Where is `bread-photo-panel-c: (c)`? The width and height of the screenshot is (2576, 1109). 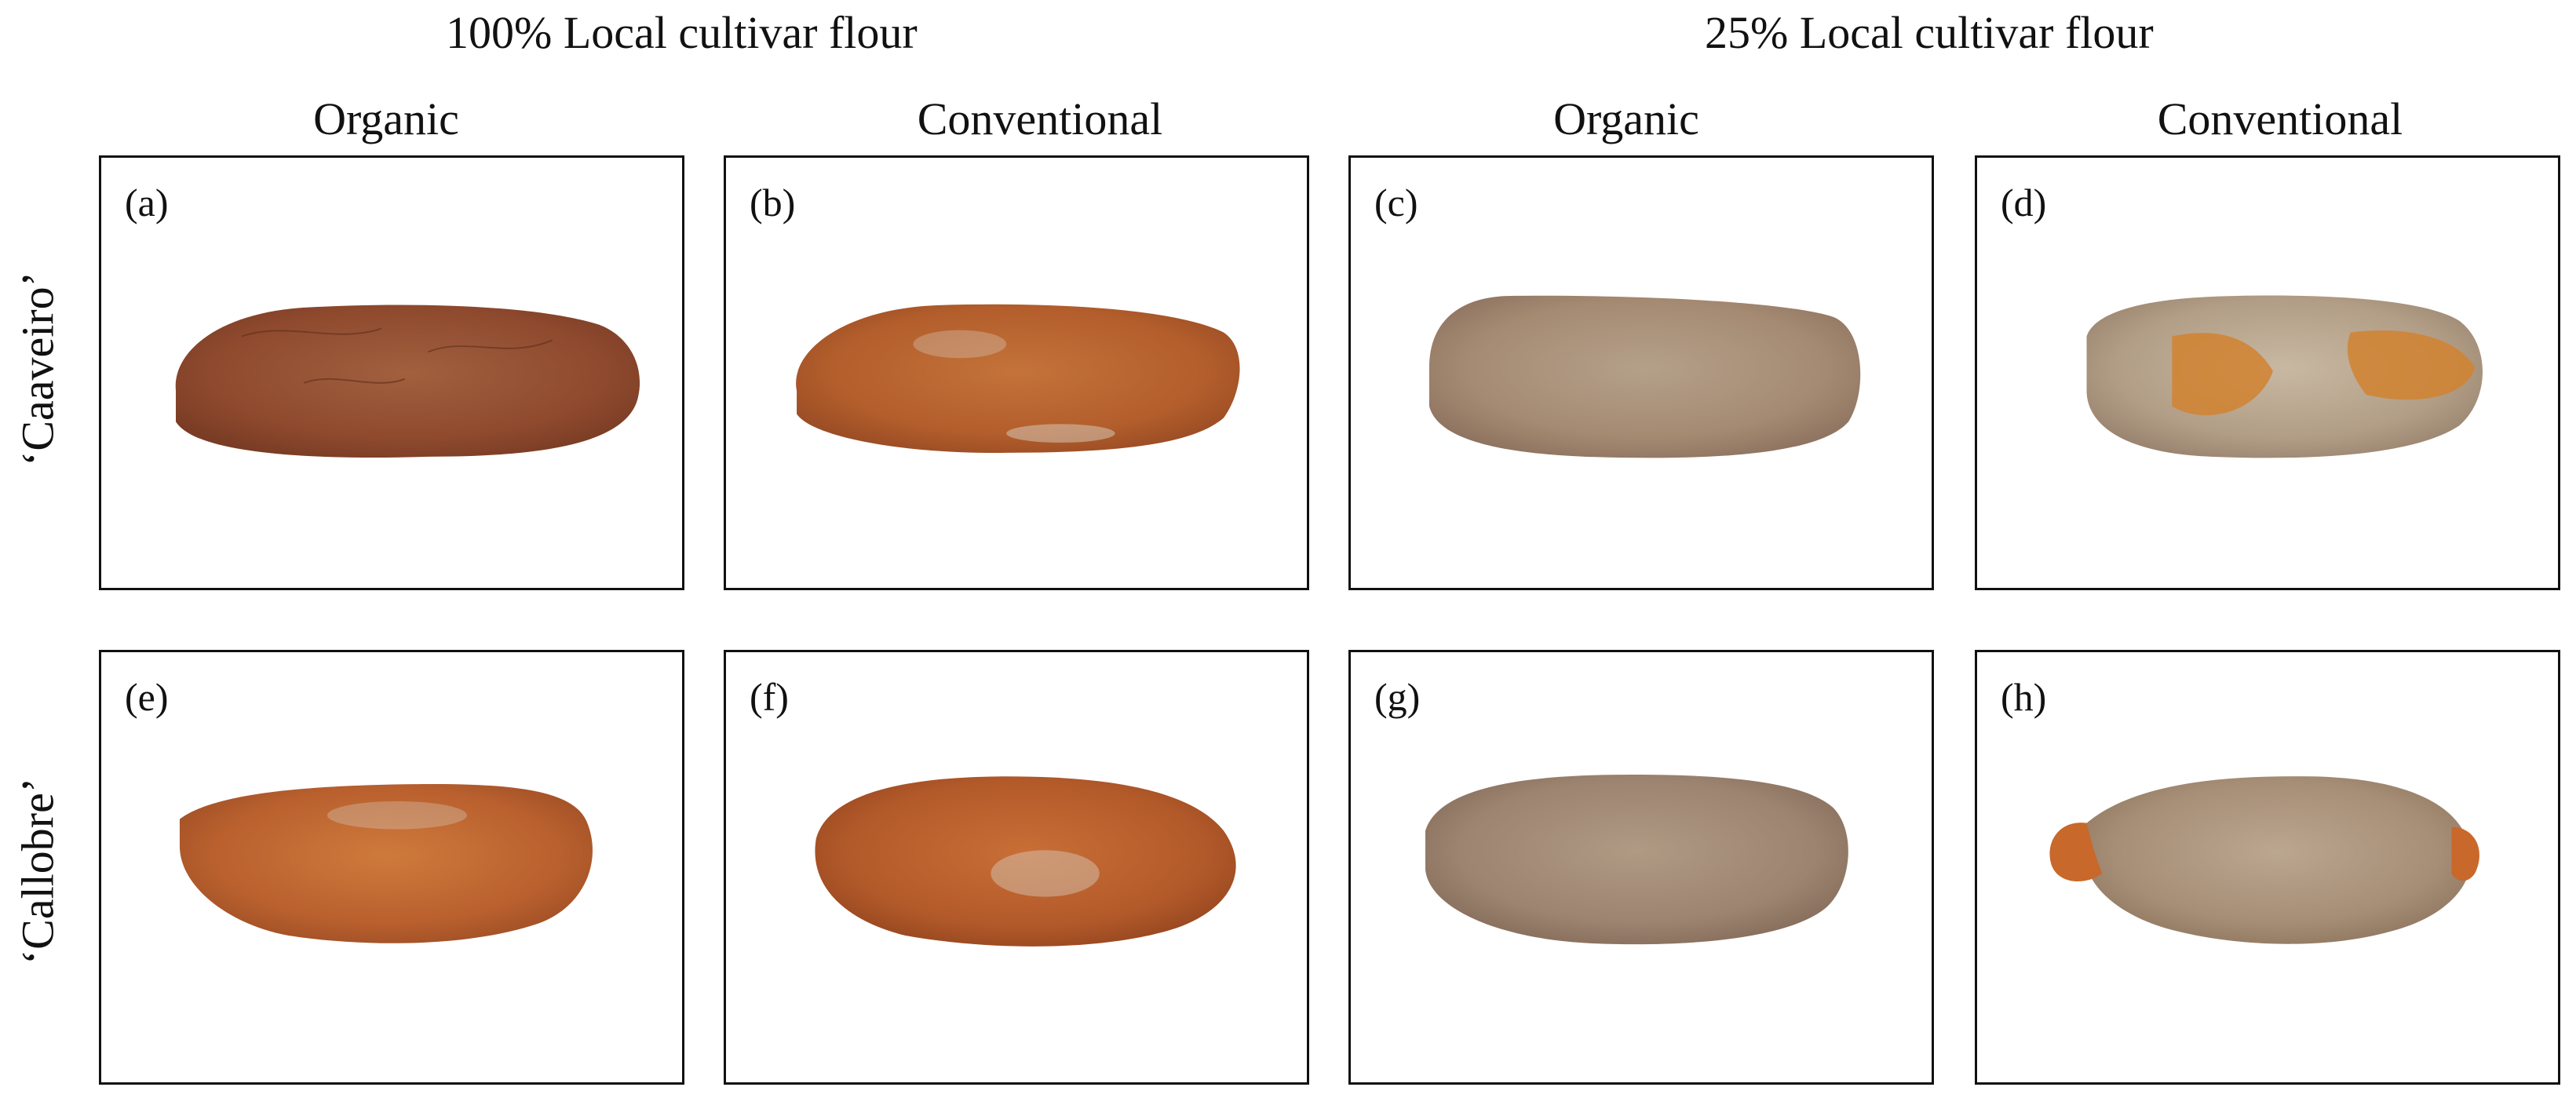 bread-photo-panel-c: (c) is located at coordinates (1641, 372).